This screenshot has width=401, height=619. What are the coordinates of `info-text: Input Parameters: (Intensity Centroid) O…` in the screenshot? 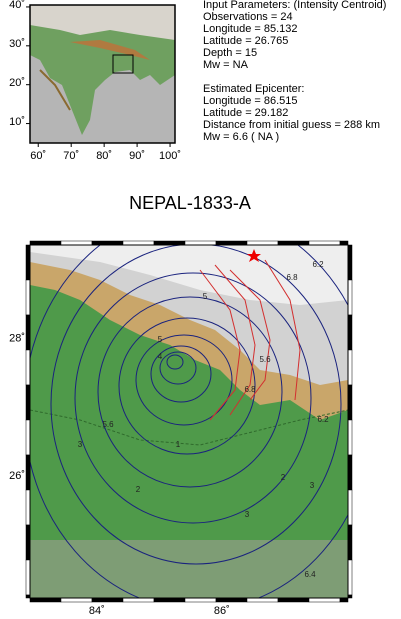 It's located at (294, 71).